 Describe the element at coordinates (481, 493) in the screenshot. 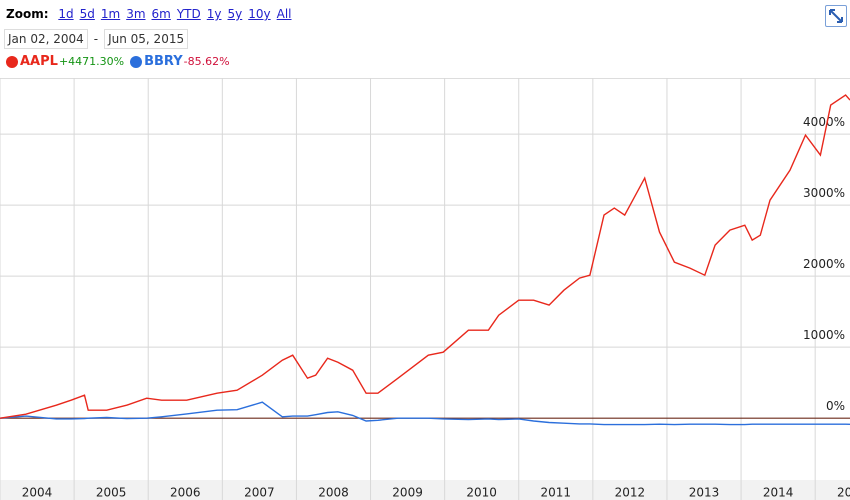

I see `x-tick-label: 2010` at that location.